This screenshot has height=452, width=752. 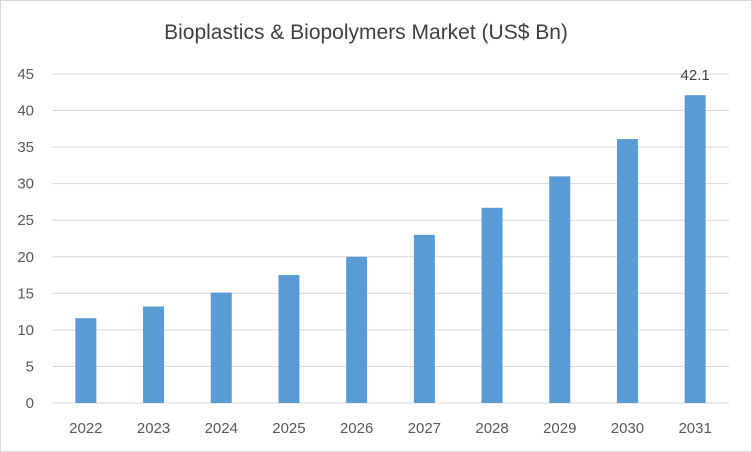 What do you see at coordinates (356, 428) in the screenshot?
I see `x-tick-label: 2026` at bounding box center [356, 428].